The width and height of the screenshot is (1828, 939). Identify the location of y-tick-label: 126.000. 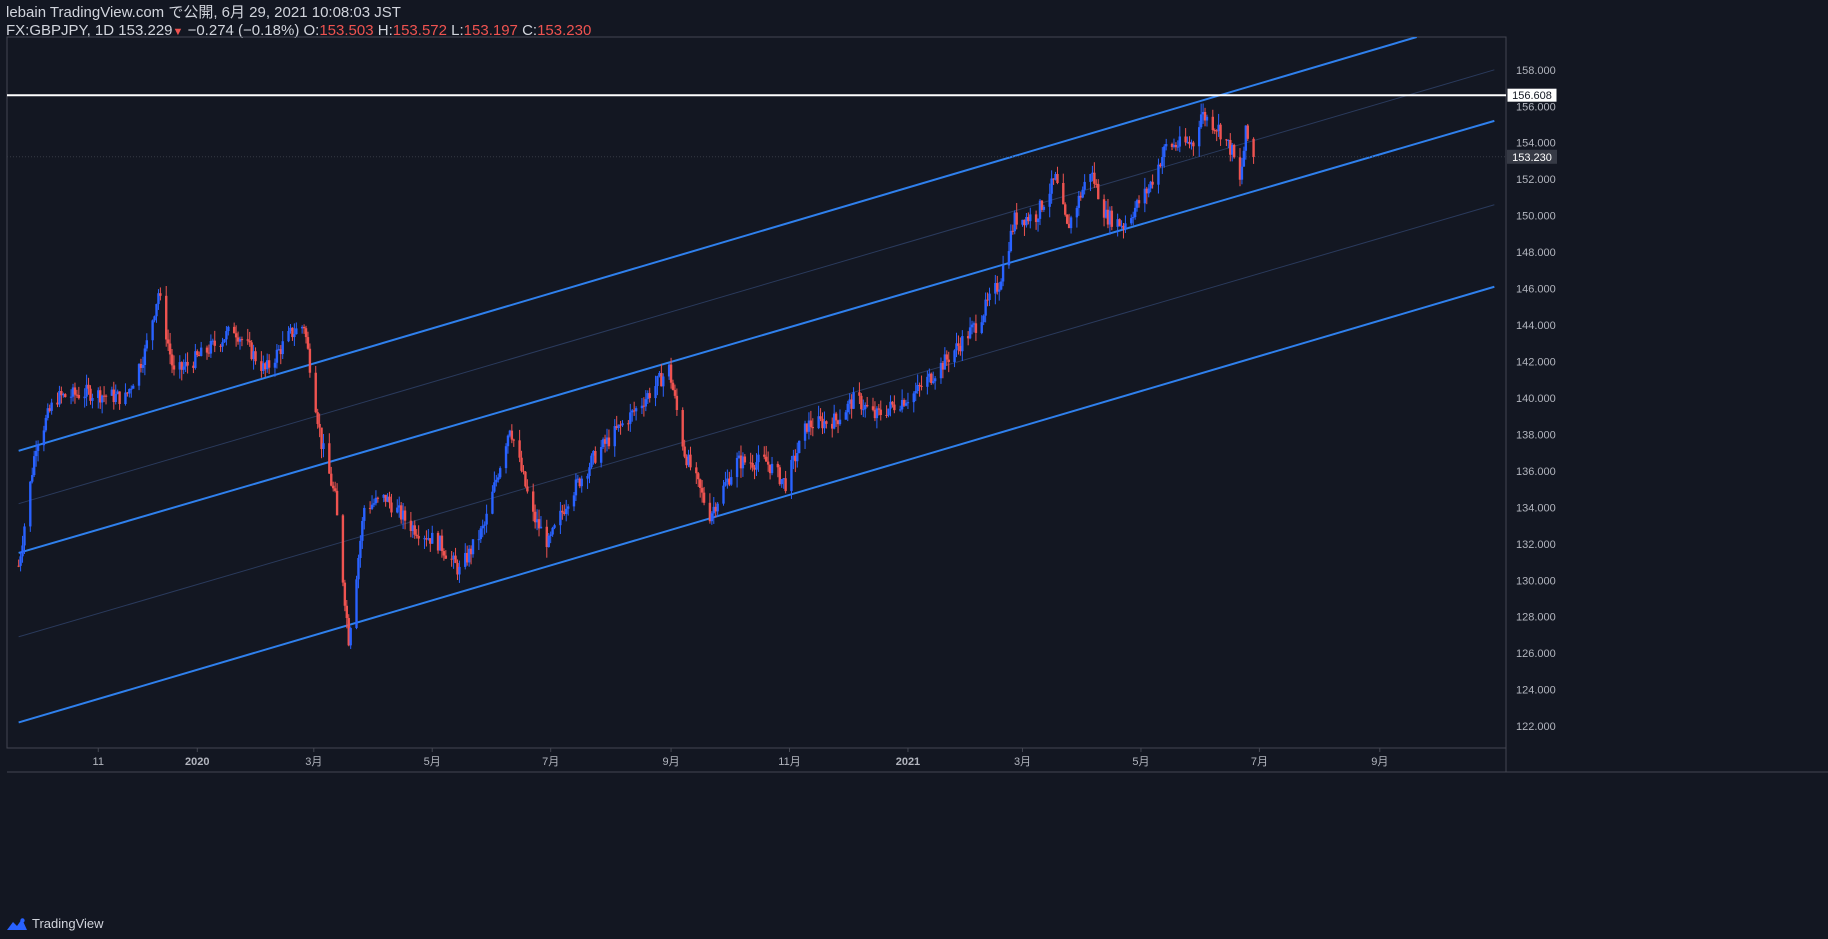
(1536, 654).